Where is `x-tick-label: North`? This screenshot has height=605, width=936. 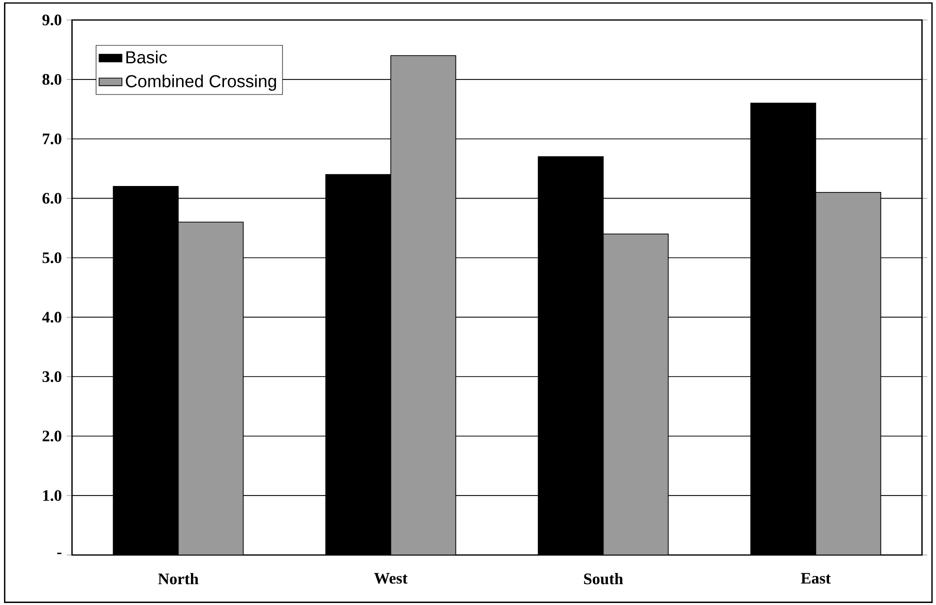
x-tick-label: North is located at coordinates (178, 578).